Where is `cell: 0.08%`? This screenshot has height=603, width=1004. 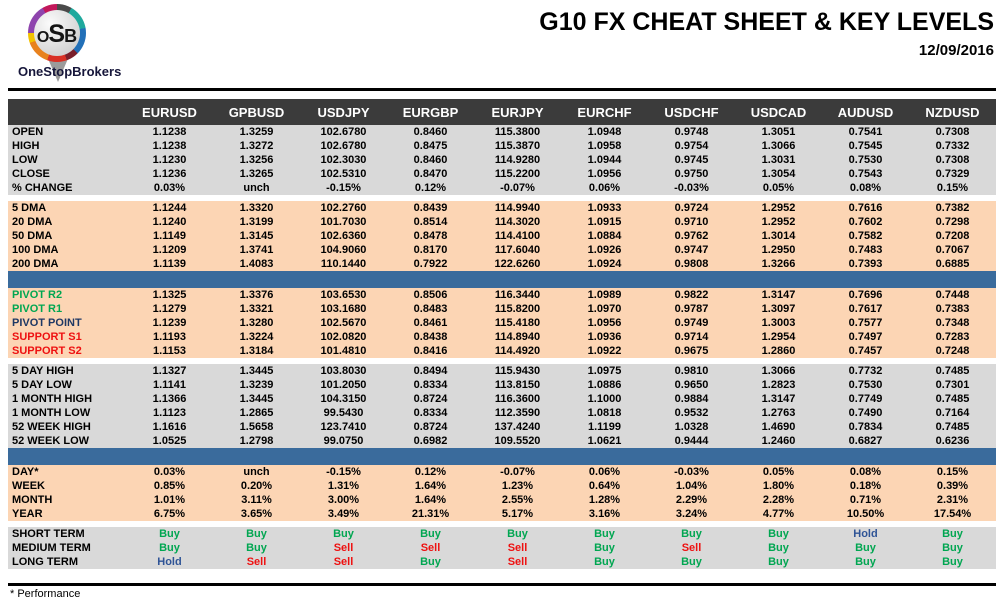 cell: 0.08% is located at coordinates (865, 188).